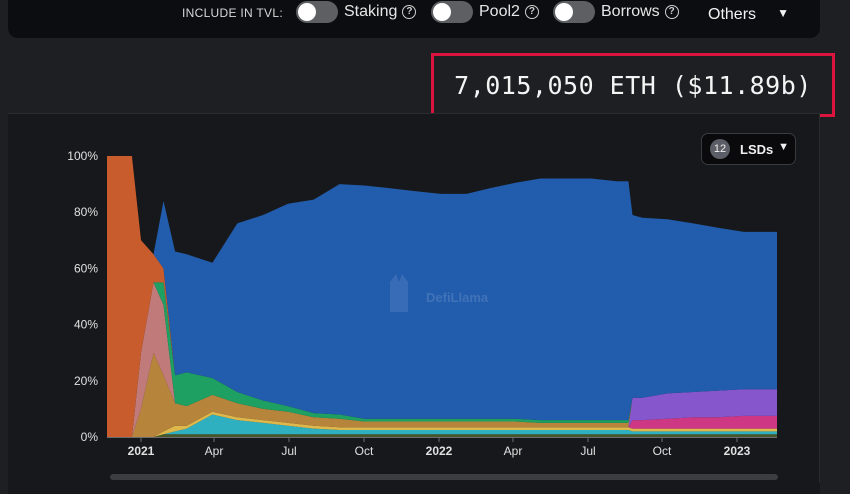 The height and width of the screenshot is (494, 850). Describe the element at coordinates (439, 451) in the screenshot. I see `x-tick-label: 2022` at that location.